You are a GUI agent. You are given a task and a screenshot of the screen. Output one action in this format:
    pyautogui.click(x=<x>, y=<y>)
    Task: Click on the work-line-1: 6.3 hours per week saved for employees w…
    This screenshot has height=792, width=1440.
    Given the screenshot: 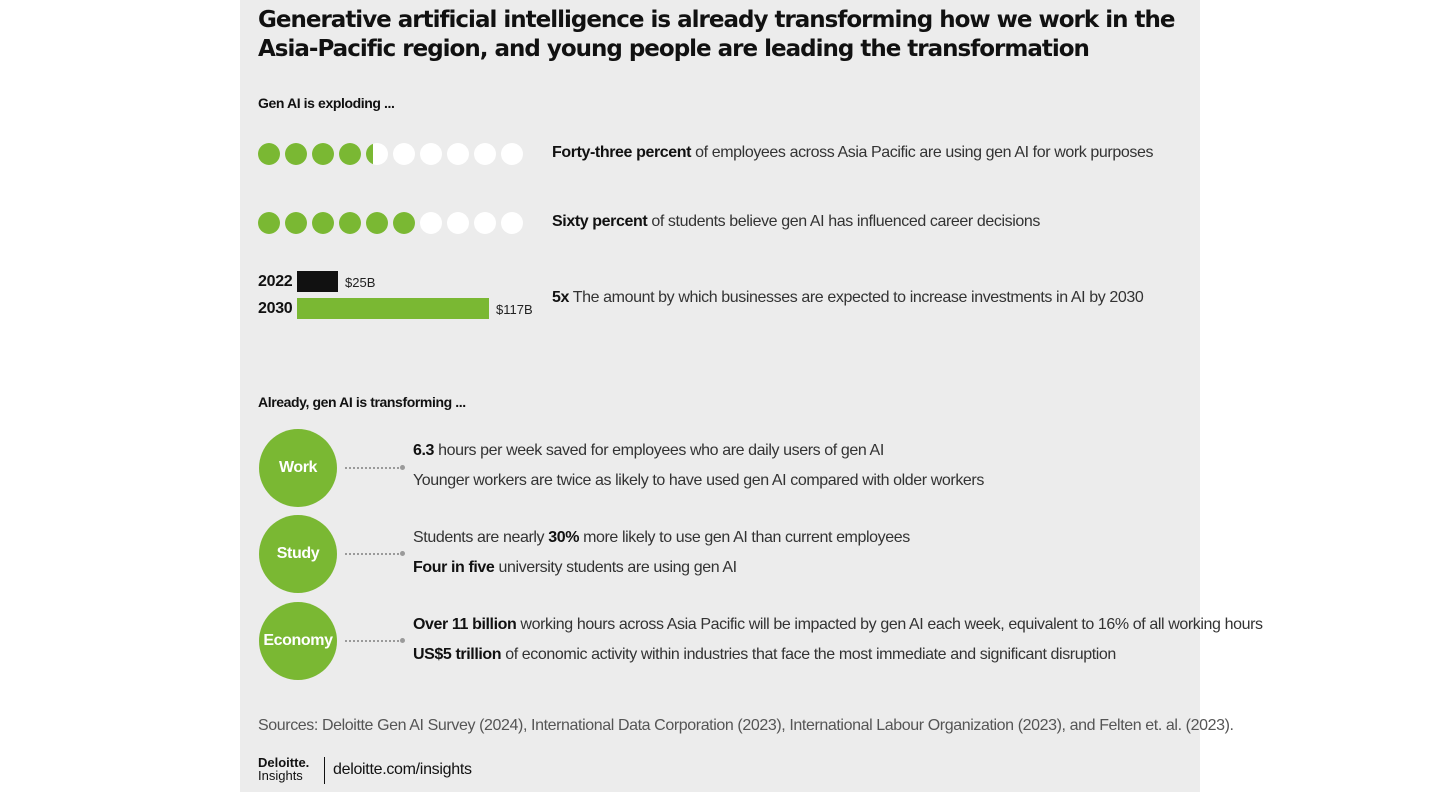 What is the action you would take?
    pyautogui.click(x=648, y=451)
    